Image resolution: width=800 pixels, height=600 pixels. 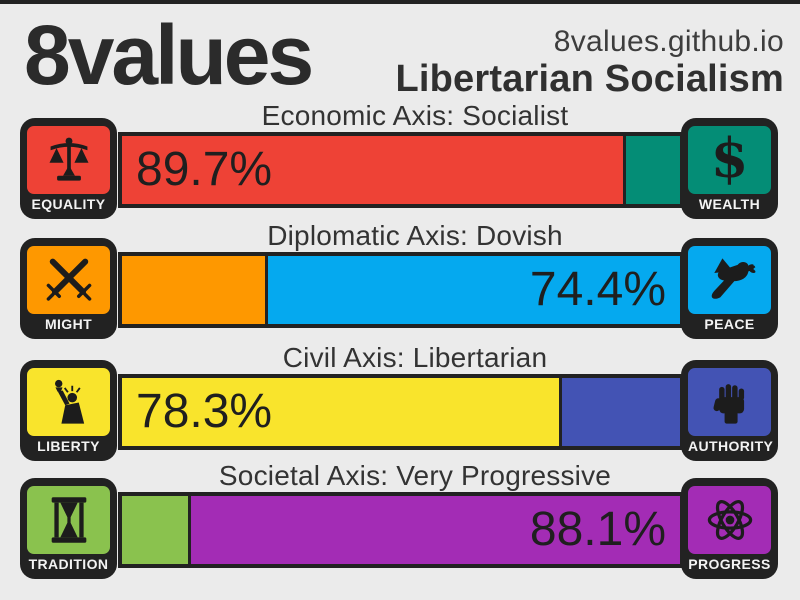 I want to click on civil-liberty-segment: 78.3%, so click(x=340, y=412).